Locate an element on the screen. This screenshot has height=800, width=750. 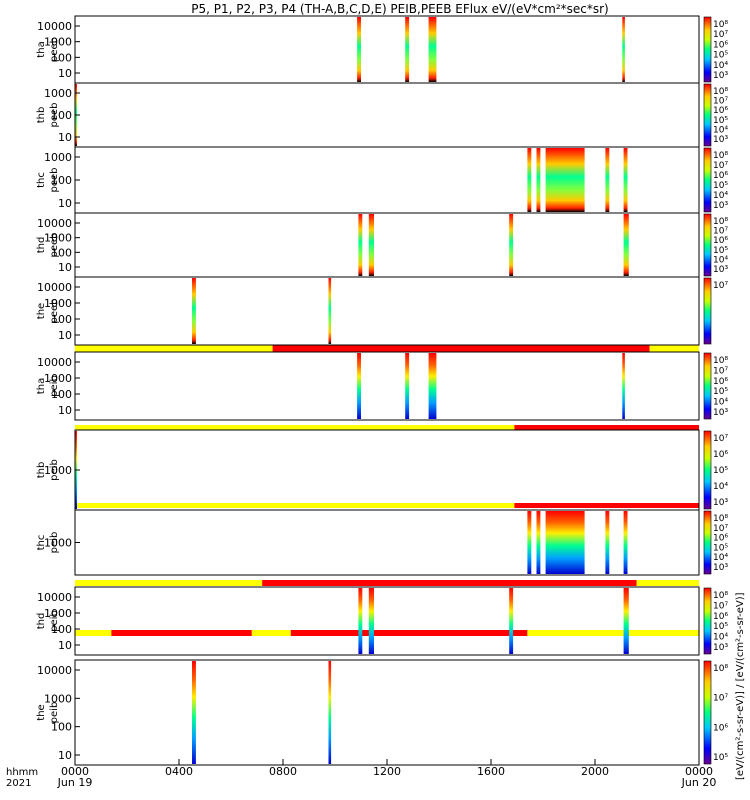
panel-probe-label: the is located at coordinates (41, 712).